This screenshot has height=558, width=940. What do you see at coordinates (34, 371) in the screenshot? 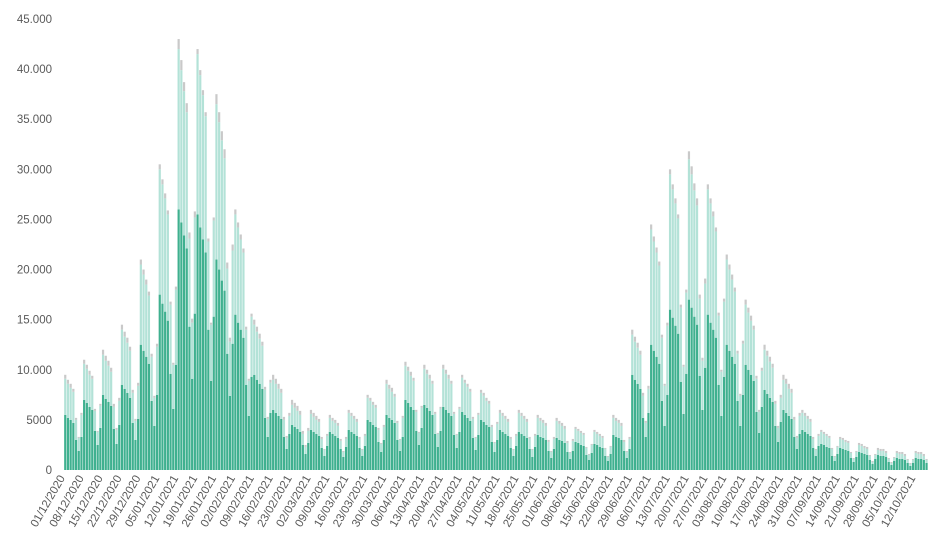
I see `y-tick-label: 10.000` at bounding box center [34, 371].